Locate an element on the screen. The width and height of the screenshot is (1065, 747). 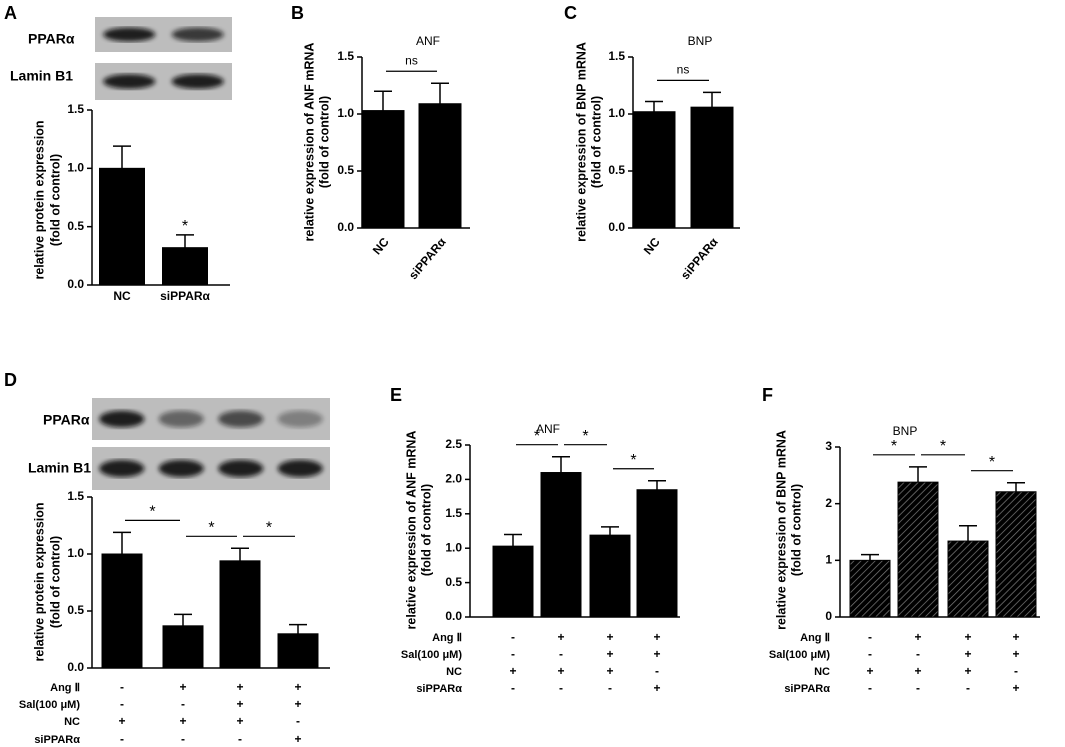
condition-label: siPPARα is located at coordinates (57, 740).